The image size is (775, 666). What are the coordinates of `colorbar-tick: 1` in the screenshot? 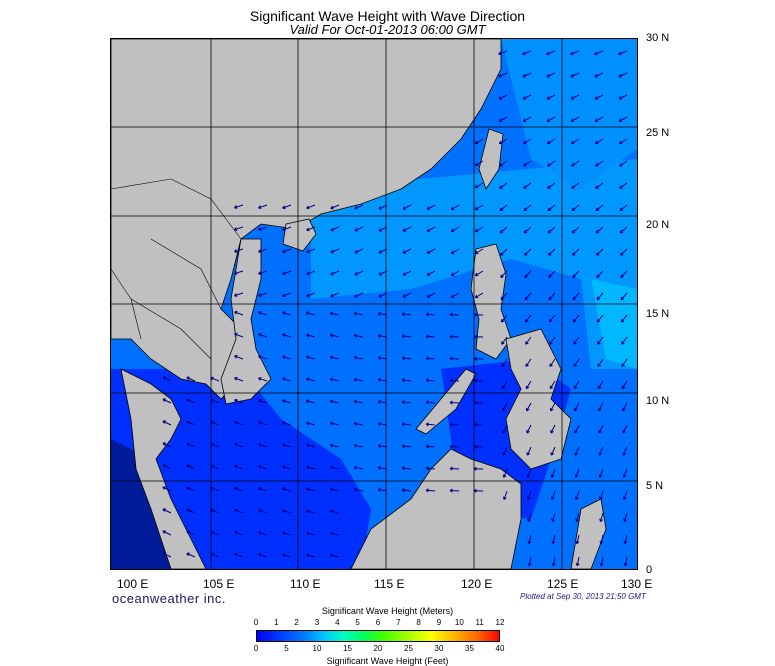 It's located at (276, 622).